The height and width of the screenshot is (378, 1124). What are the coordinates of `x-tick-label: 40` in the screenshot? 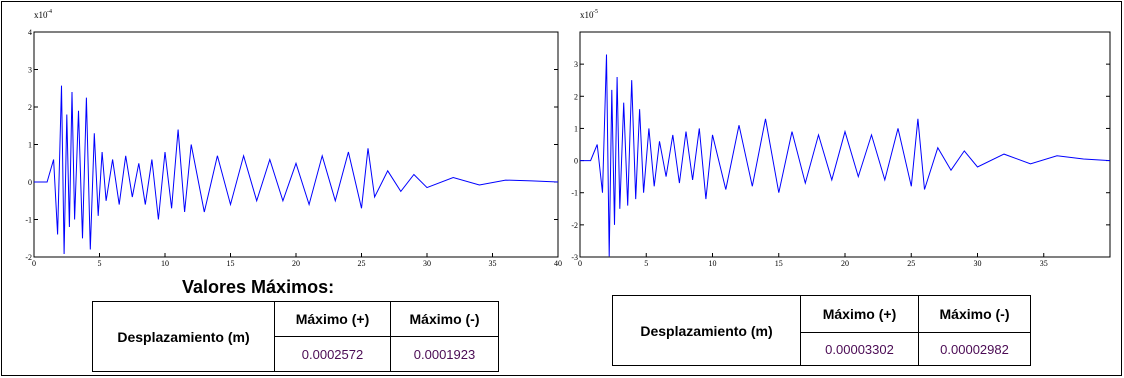 It's located at (558, 263).